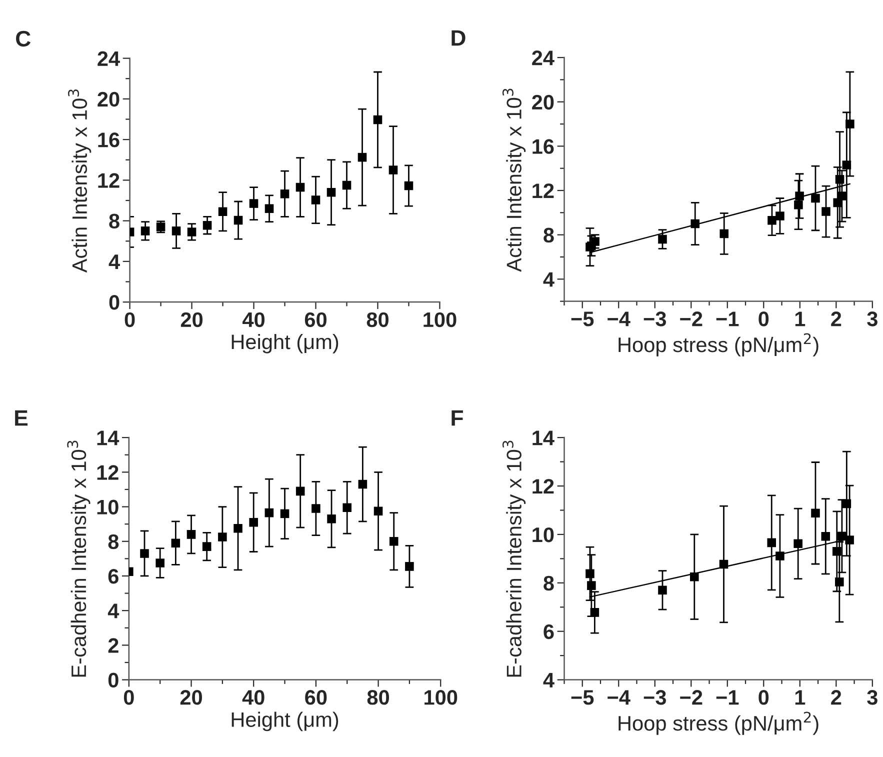 This screenshot has height=757, width=883. I want to click on x-tick-label: −4, so click(619, 319).